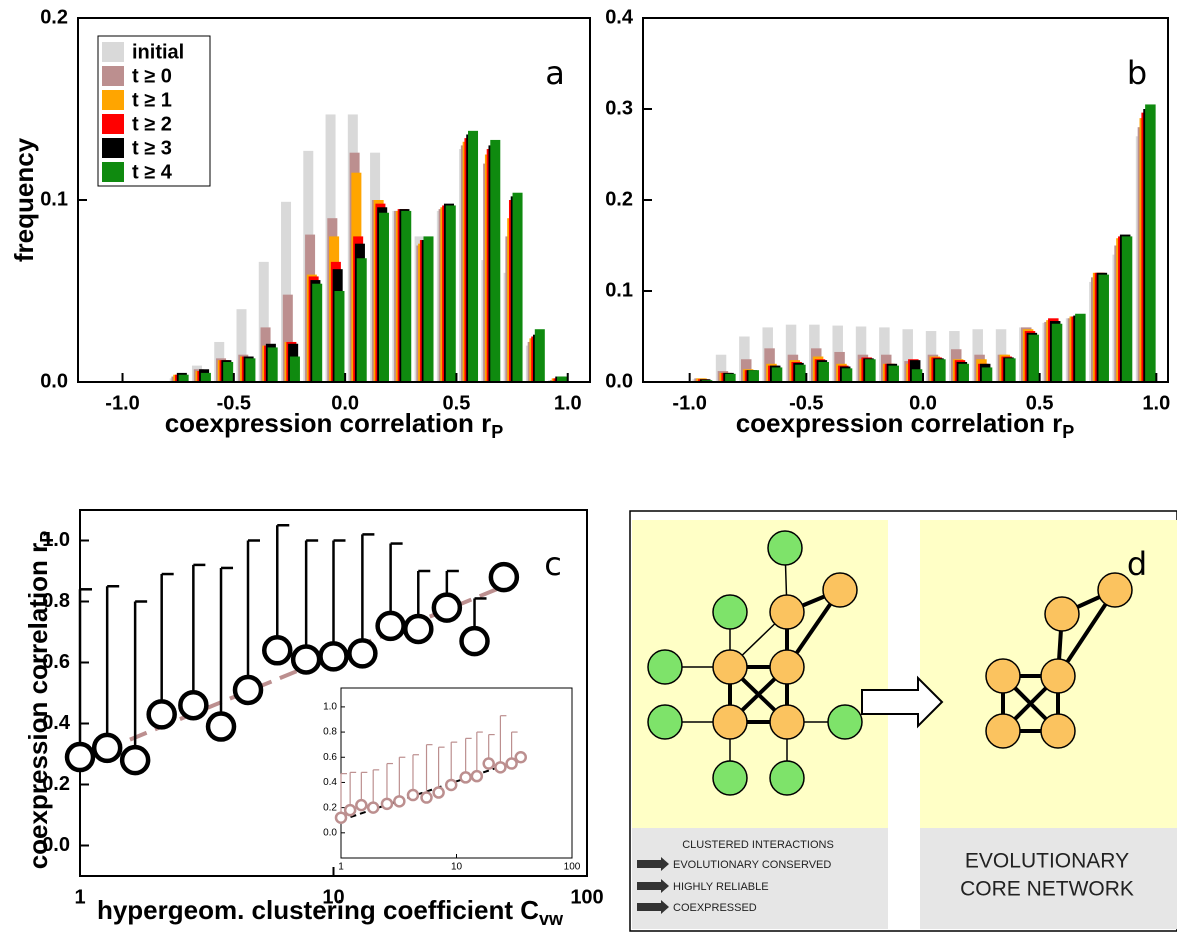  What do you see at coordinates (152, 124) in the screenshot?
I see `legend-label: t ≥ 2` at bounding box center [152, 124].